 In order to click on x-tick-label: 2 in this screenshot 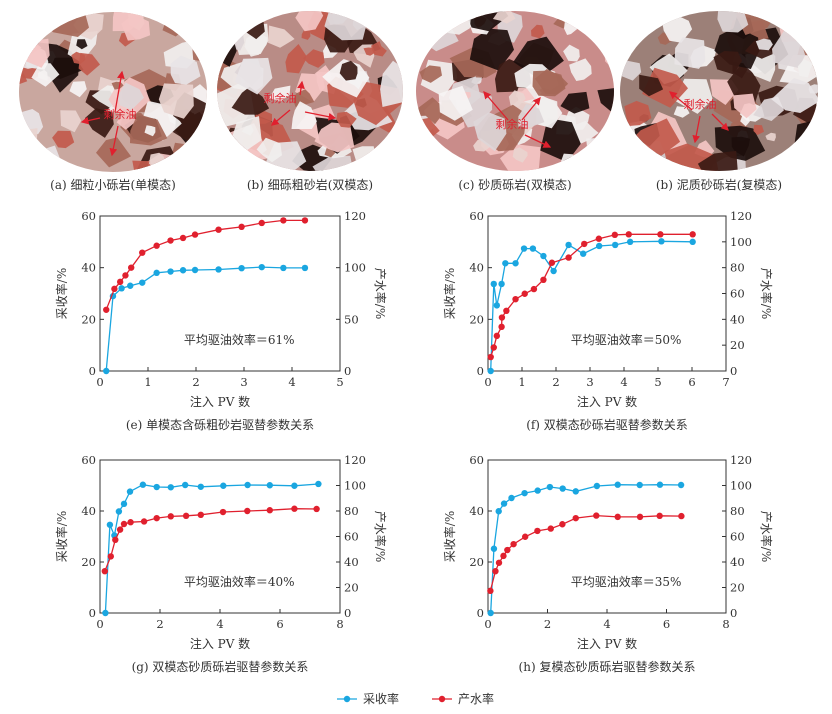, I will do `click(159, 624)`.